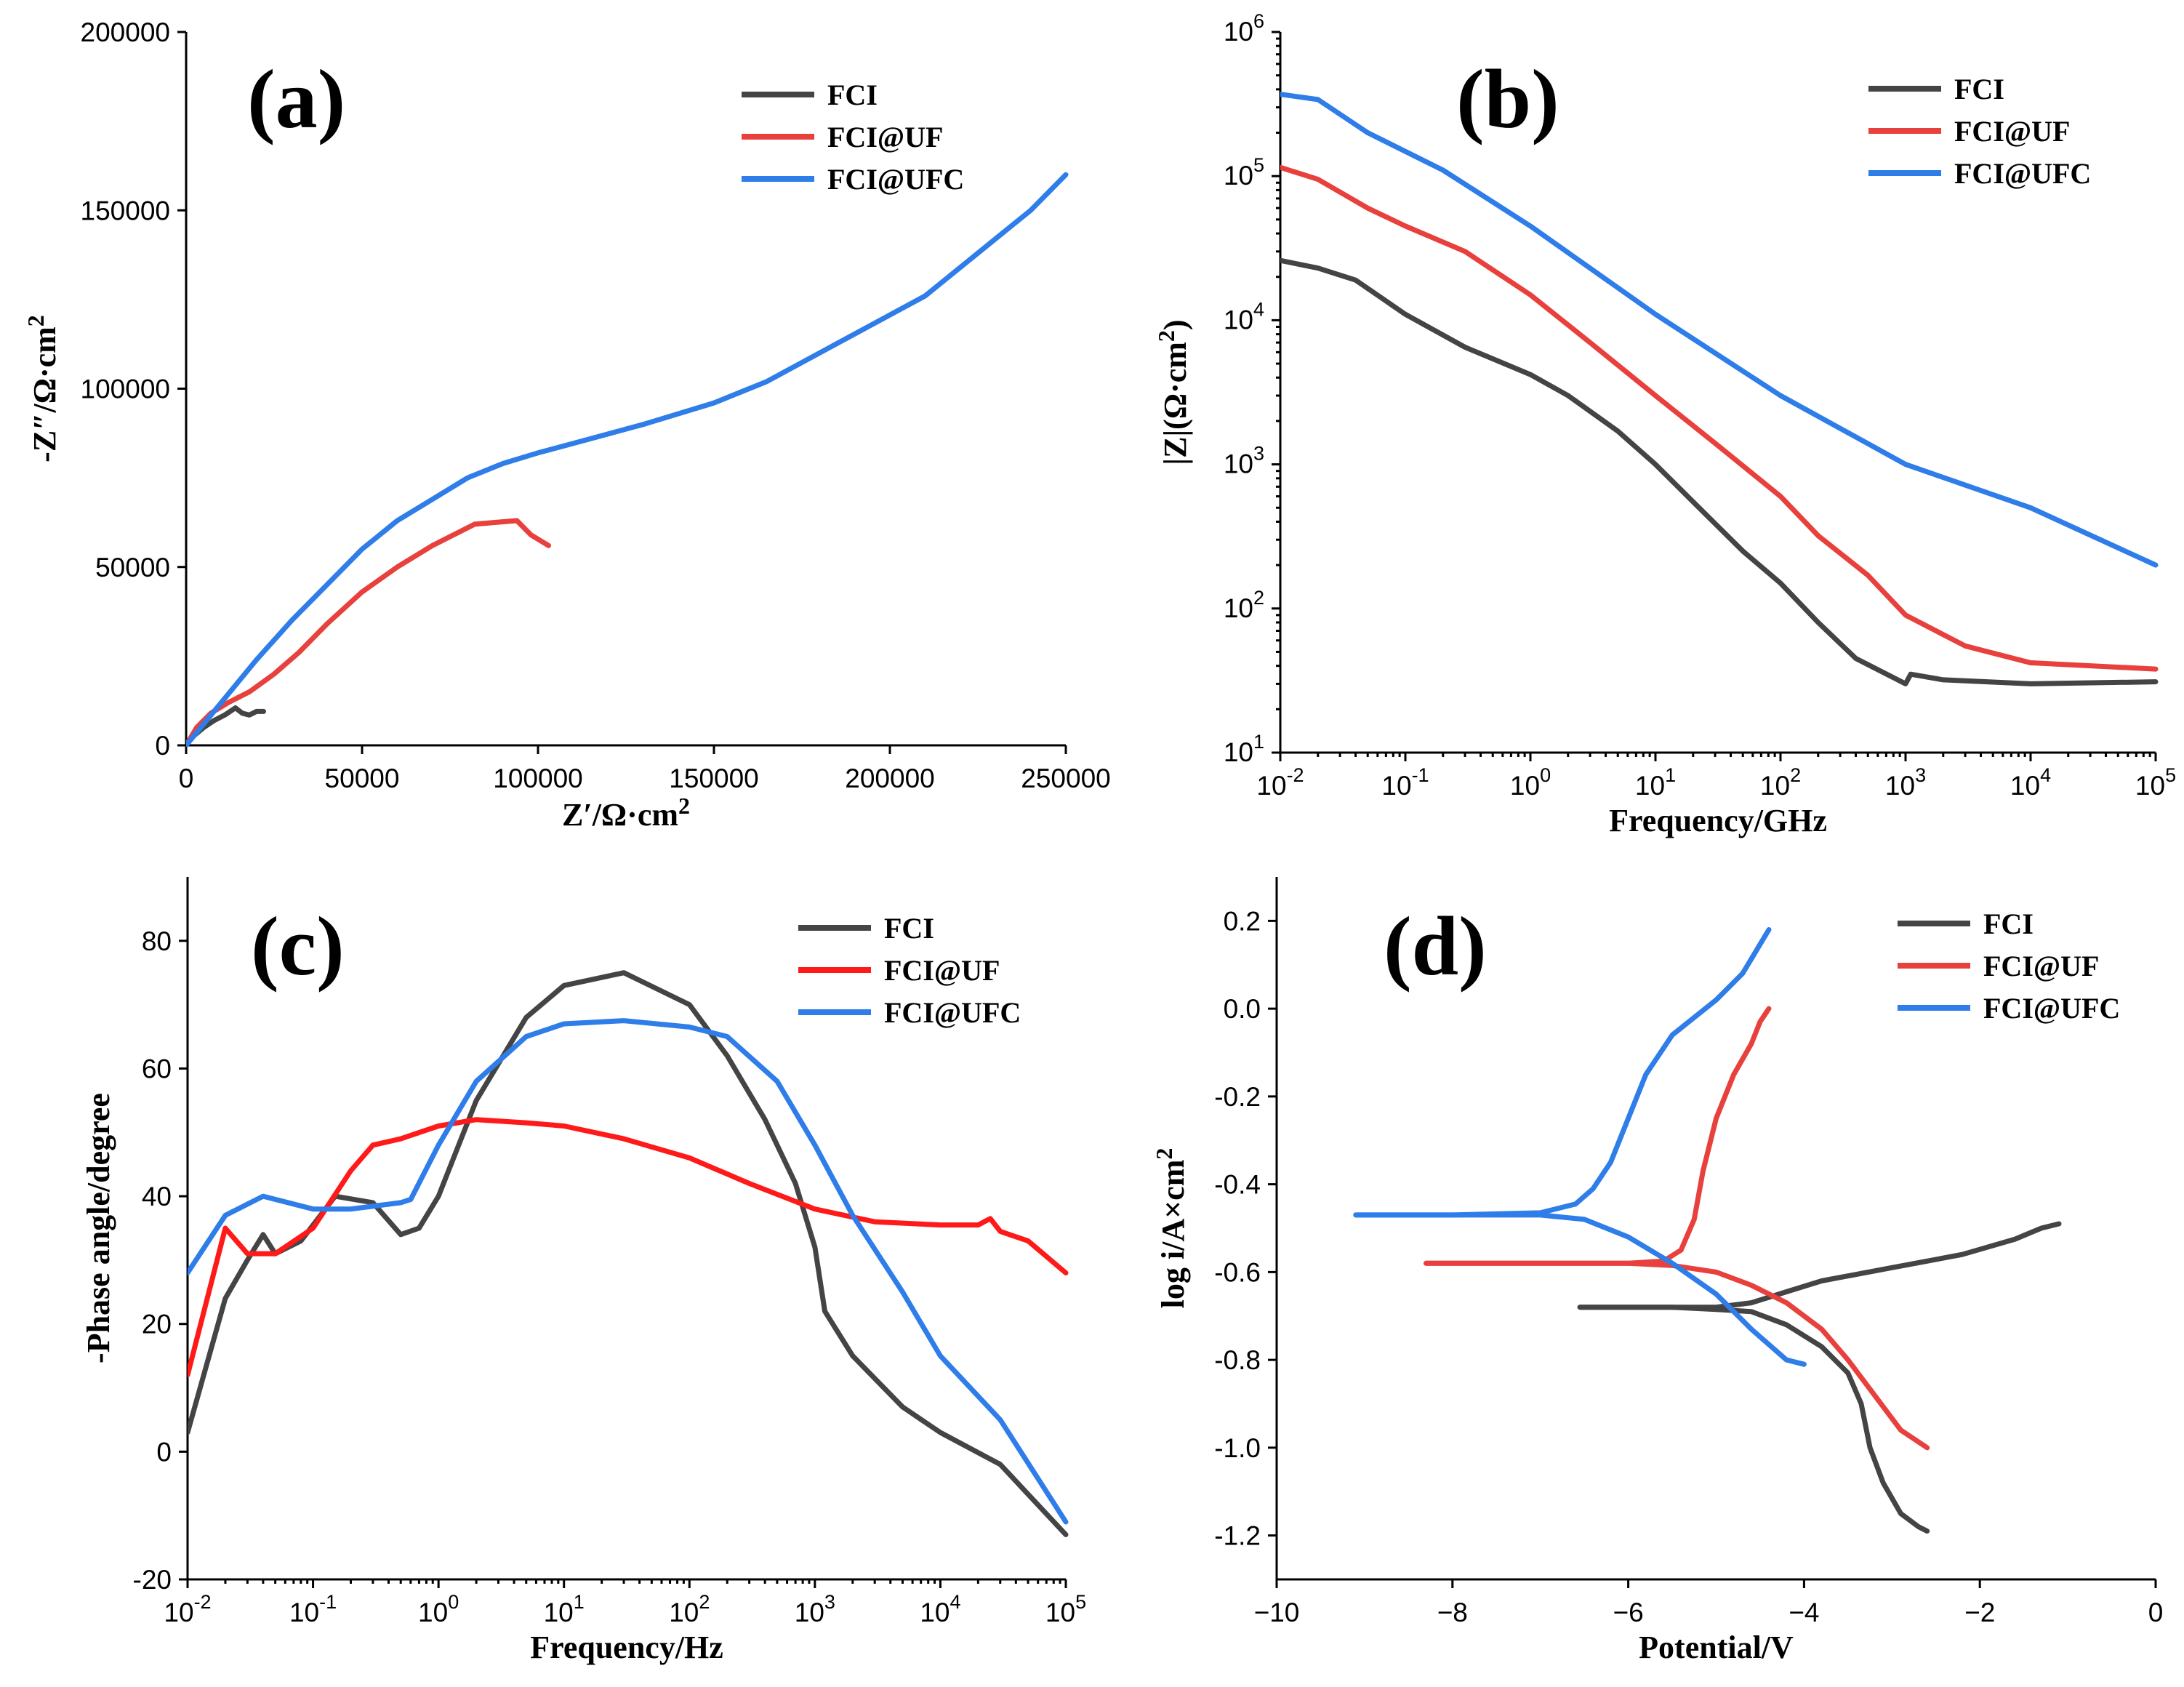 The image size is (2184, 1687). What do you see at coordinates (1452, 1612) in the screenshot?
I see `x-tick-label: −8` at bounding box center [1452, 1612].